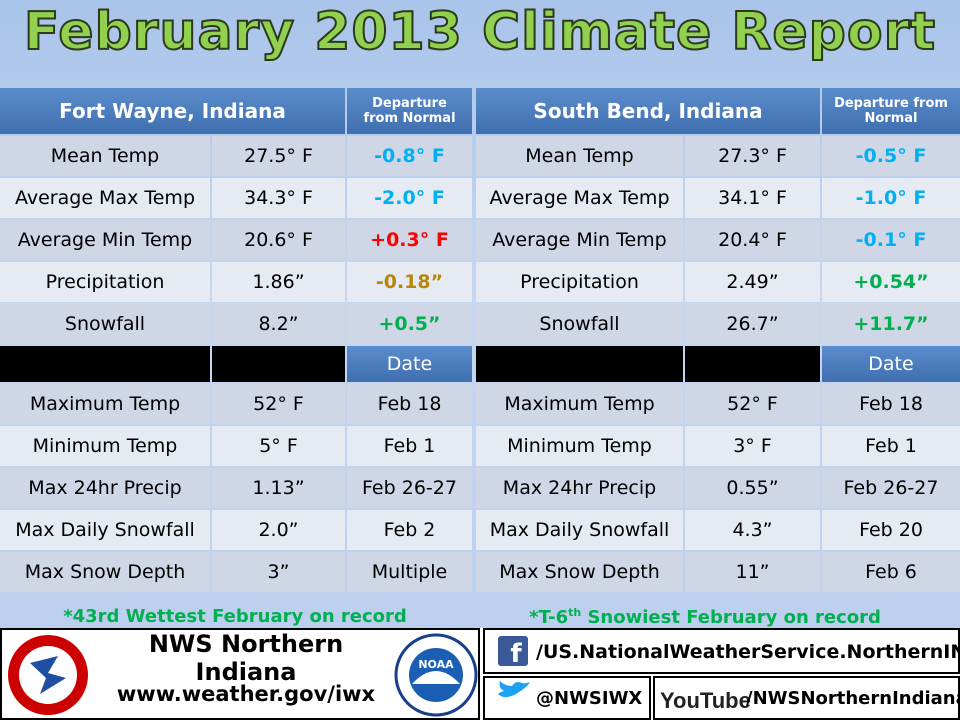 Image resolution: width=960 pixels, height=720 pixels. What do you see at coordinates (409, 324) in the screenshot?
I see `row-departure: +0.5”` at bounding box center [409, 324].